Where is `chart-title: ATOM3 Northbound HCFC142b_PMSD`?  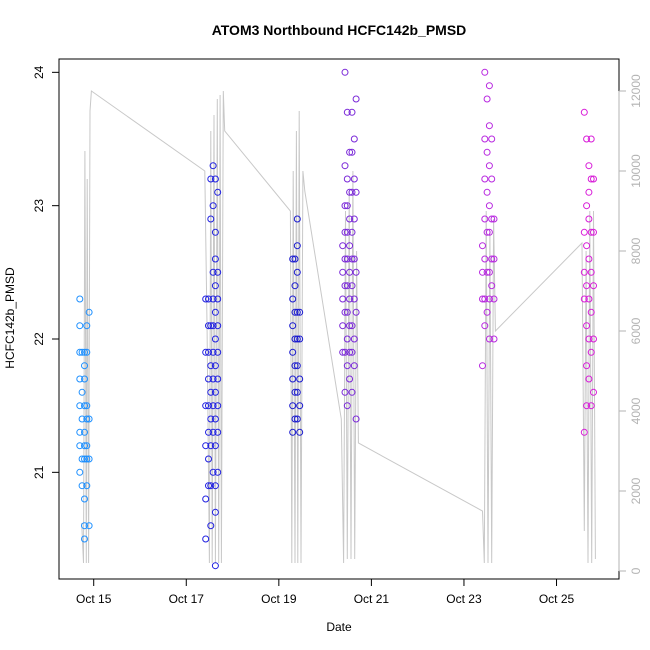
chart-title: ATOM3 Northbound HCFC142b_PMSD is located at coordinates (339, 30).